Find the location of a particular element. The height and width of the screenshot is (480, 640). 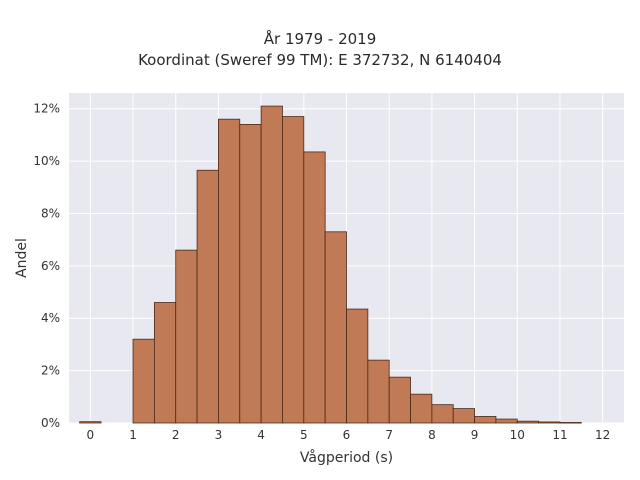

x-tick-label: 10 is located at coordinates (517, 435).